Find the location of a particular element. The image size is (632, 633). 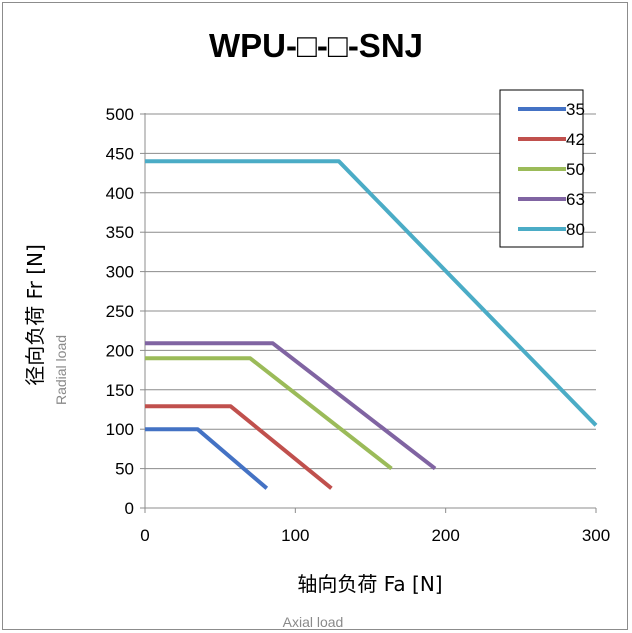

x-axis-sublabel: Axial load is located at coordinates (313, 622).